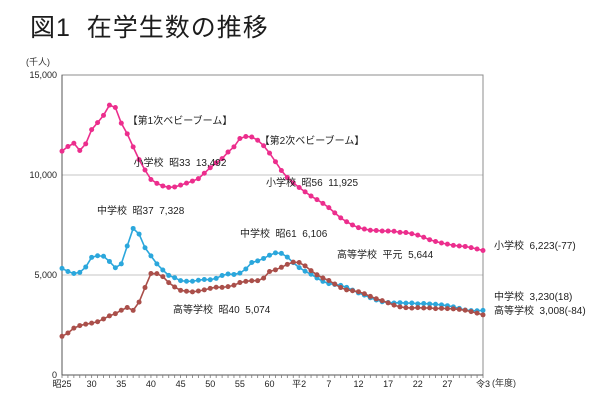 The image size is (600, 405). I want to click on x-tick-label: 55, so click(240, 384).